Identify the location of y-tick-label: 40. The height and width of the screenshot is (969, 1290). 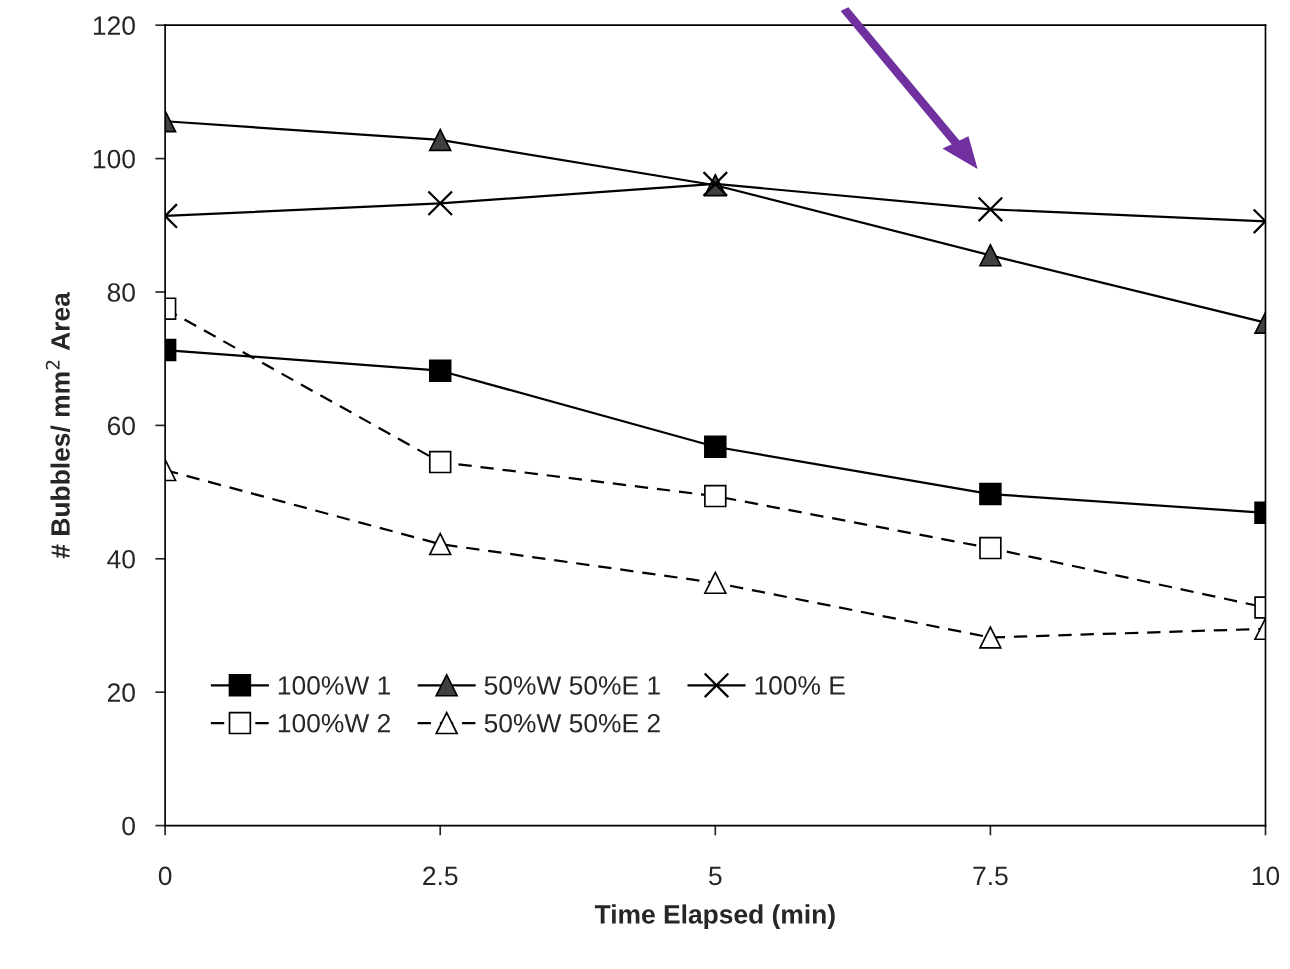
(121, 559).